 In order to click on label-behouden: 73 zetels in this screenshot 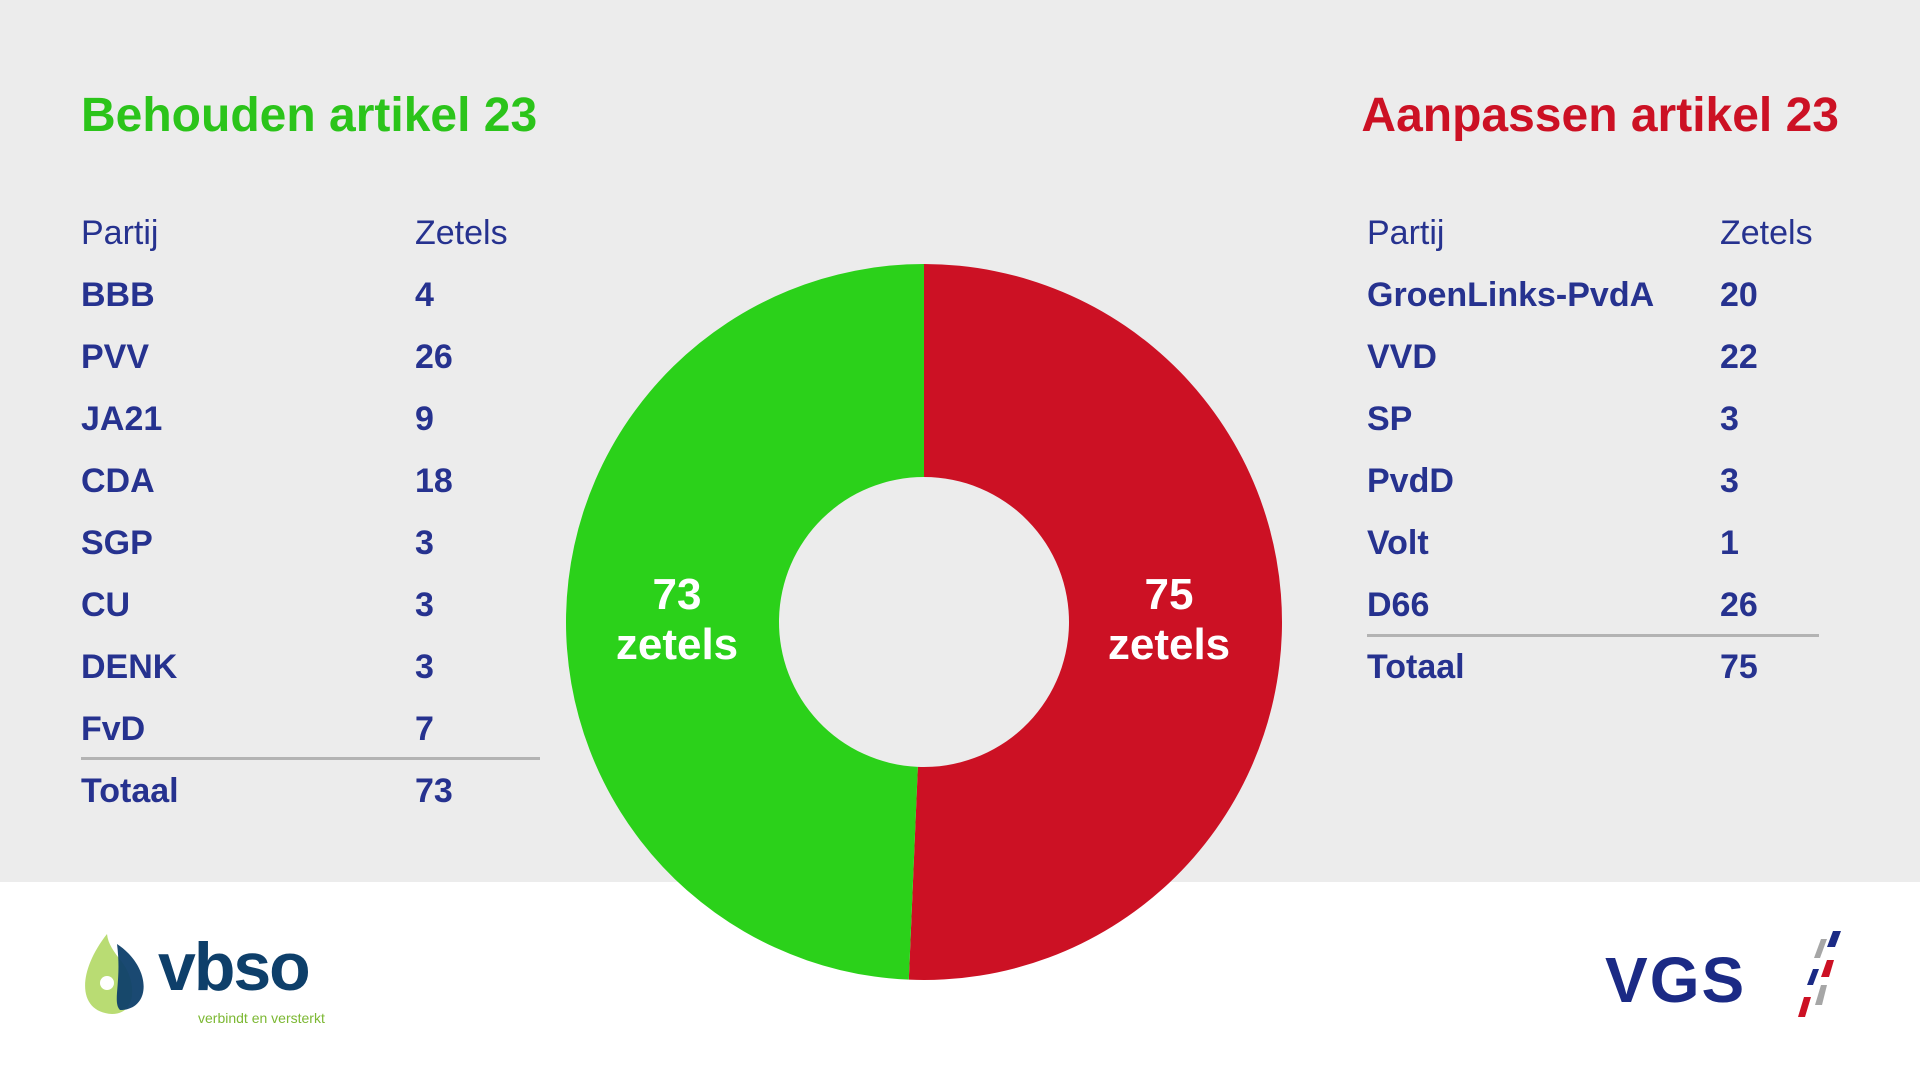, I will do `click(677, 620)`.